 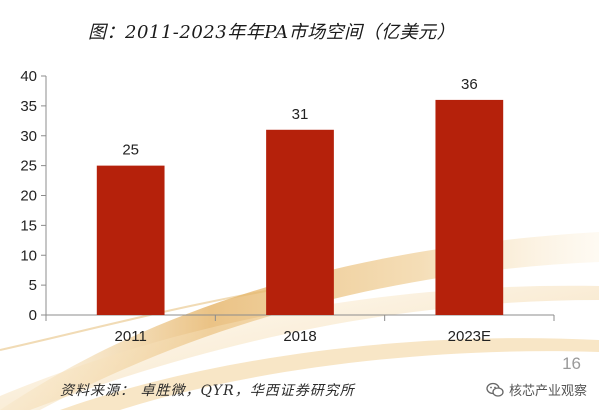 What do you see at coordinates (28, 76) in the screenshot?
I see `y-tick-label: 40` at bounding box center [28, 76].